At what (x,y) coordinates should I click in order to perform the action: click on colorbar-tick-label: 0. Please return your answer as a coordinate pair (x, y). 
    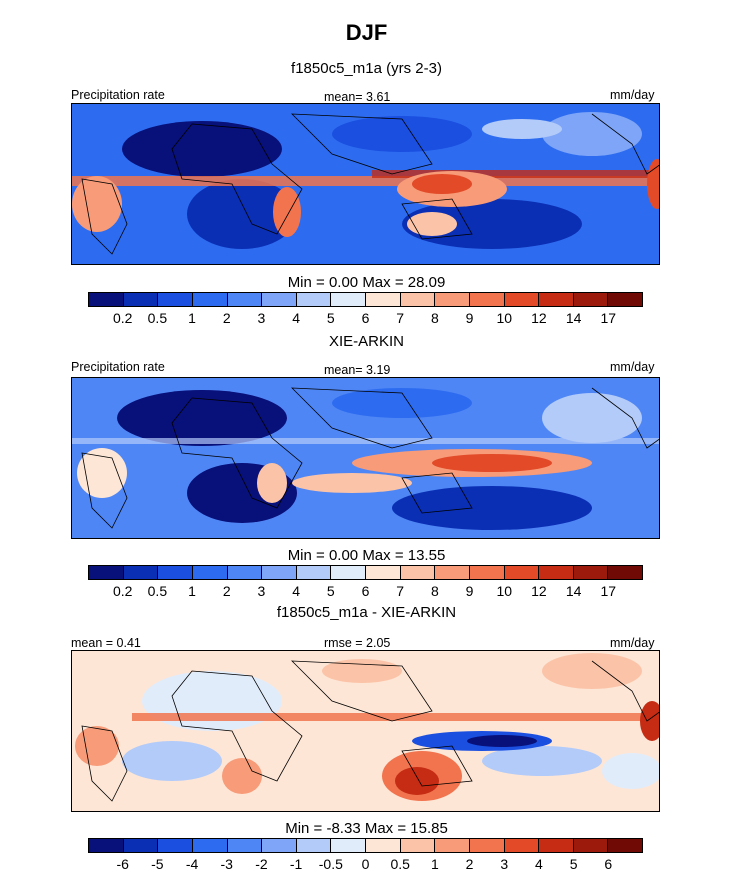
    Looking at the image, I should click on (365, 864).